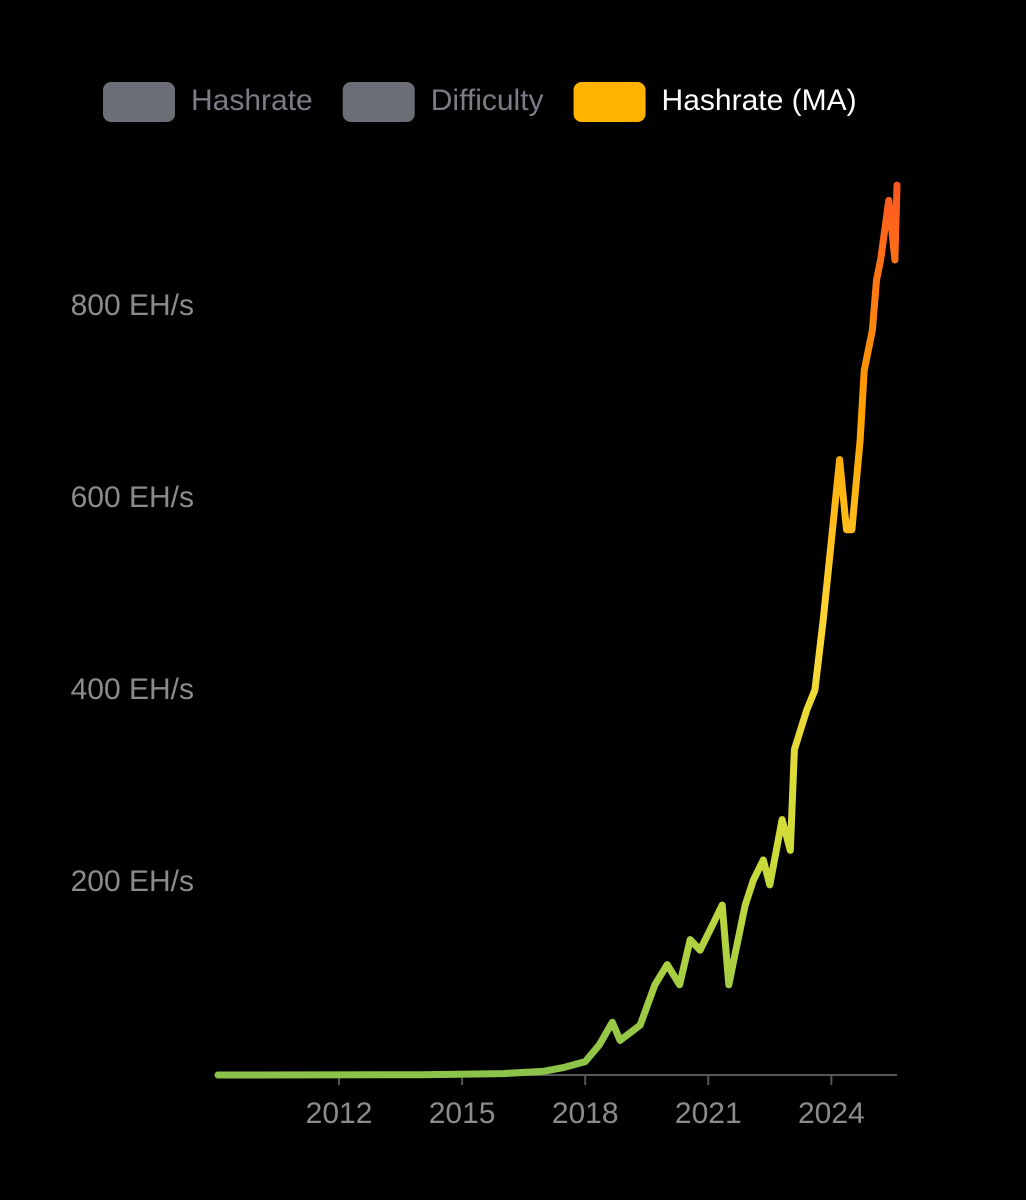 The width and height of the screenshot is (1026, 1200). What do you see at coordinates (132, 305) in the screenshot?
I see `y-tick-label: 800 EH/s` at bounding box center [132, 305].